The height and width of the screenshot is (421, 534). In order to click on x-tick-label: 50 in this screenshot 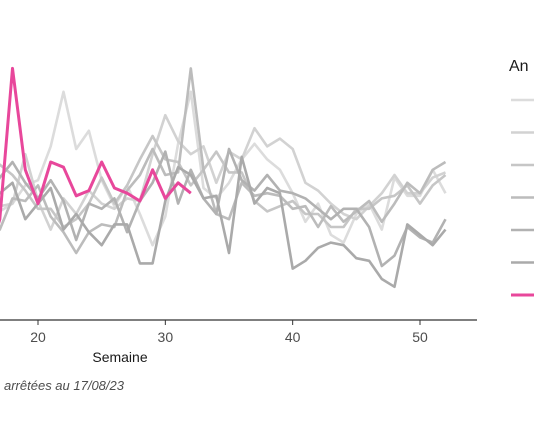, I will do `click(420, 337)`.